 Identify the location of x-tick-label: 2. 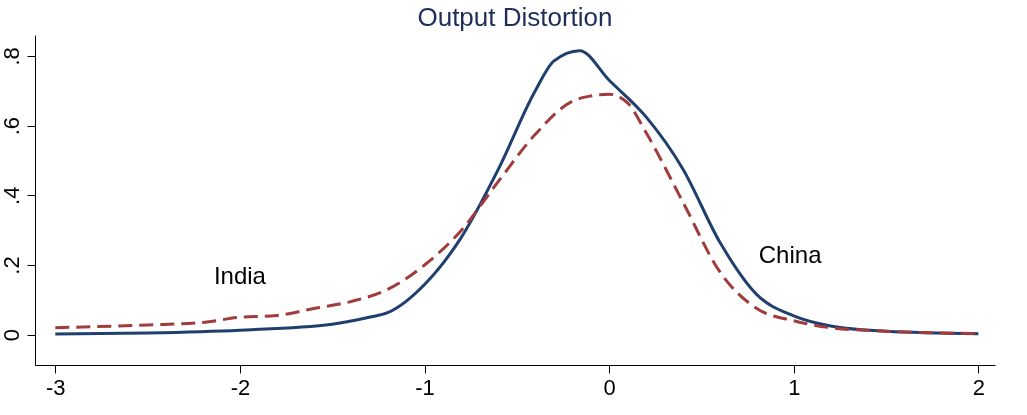
(979, 387).